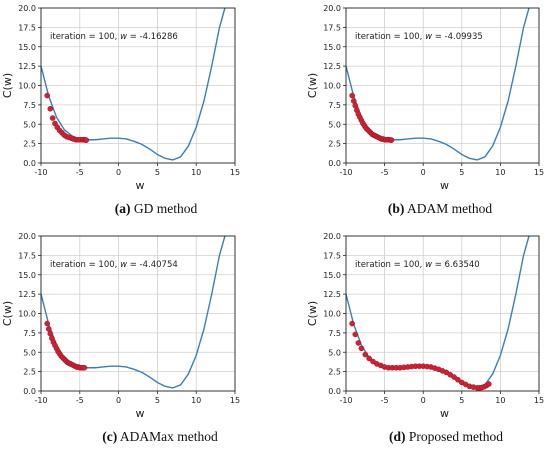 The image size is (550, 449). What do you see at coordinates (40, 400) in the screenshot?
I see `x-tick-label: -10` at bounding box center [40, 400].